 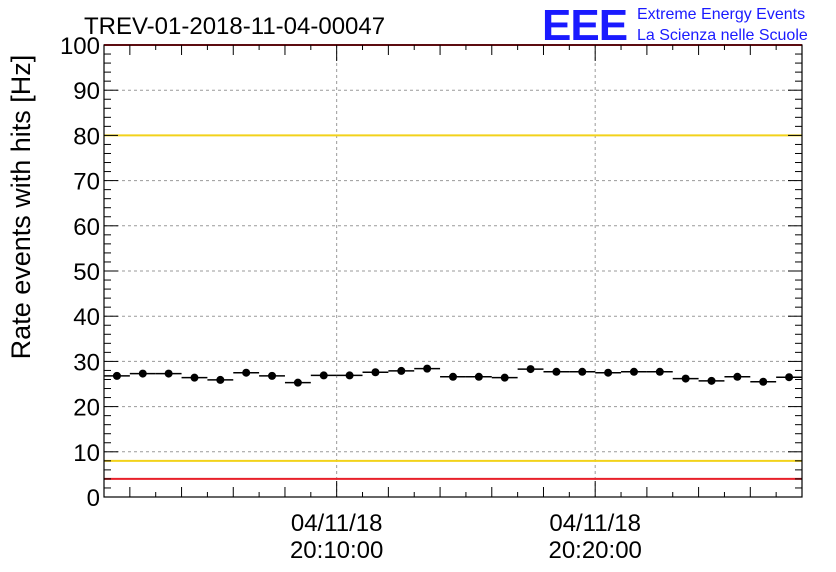 What do you see at coordinates (86, 453) in the screenshot?
I see `y-tick-label: 10` at bounding box center [86, 453].